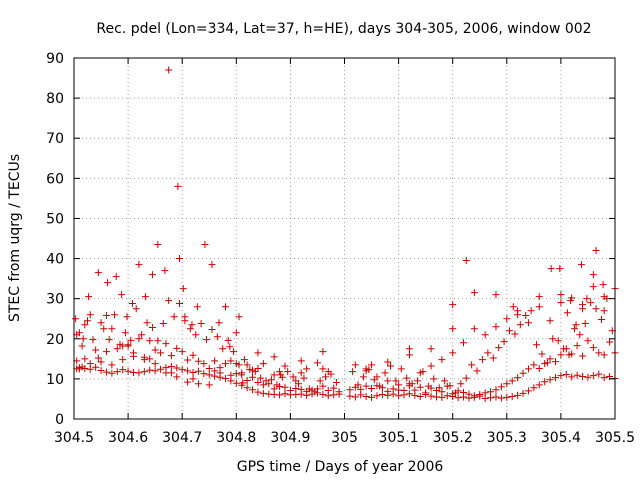 The width and height of the screenshot is (640, 480). Describe the element at coordinates (399, 438) in the screenshot. I see `x-tick-label: 305.1` at that location.